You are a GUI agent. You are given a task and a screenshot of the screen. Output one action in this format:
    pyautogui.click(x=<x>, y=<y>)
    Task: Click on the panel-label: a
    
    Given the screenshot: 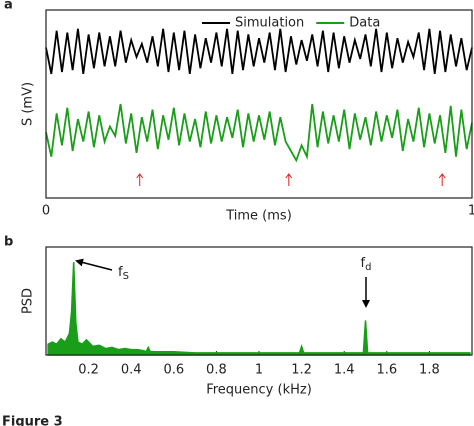 What is the action you would take?
    pyautogui.click(x=8, y=6)
    